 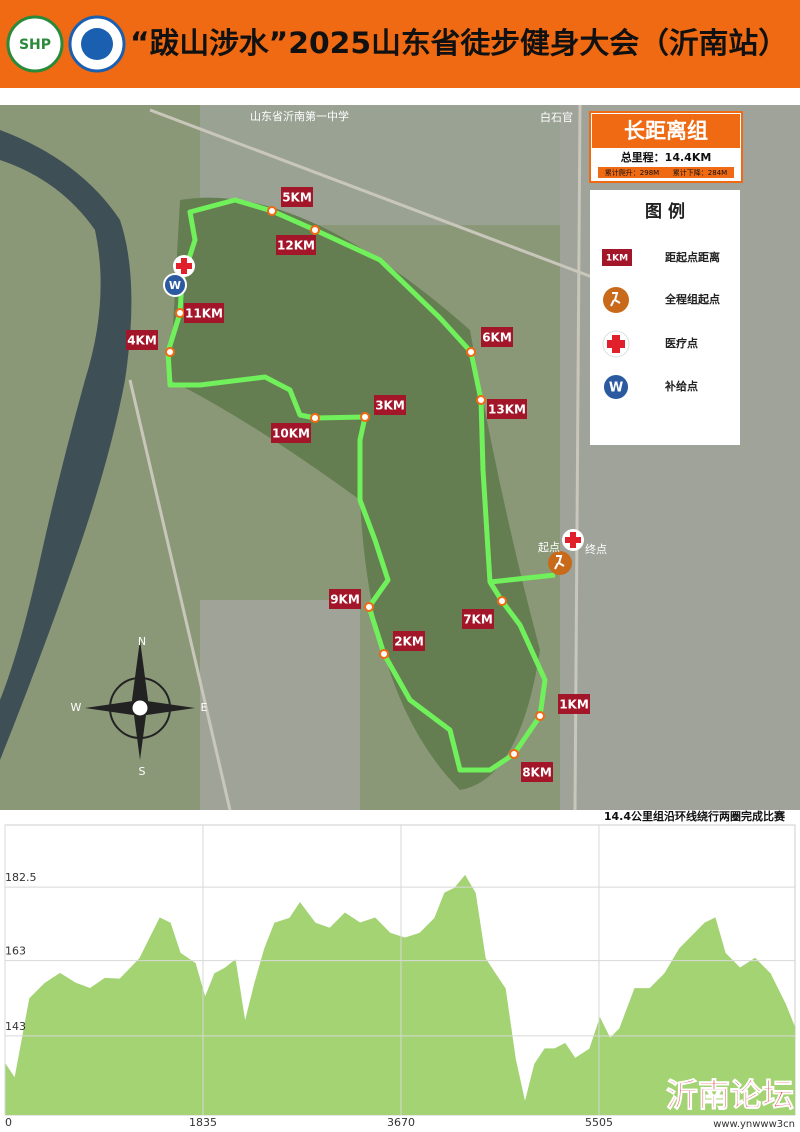 I want to click on logo-inner, so click(x=97, y=44).